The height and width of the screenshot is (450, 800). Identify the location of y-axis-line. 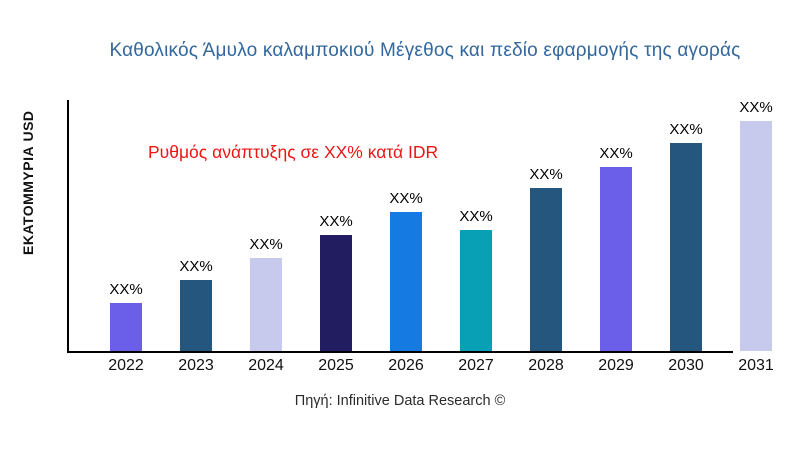
(68, 226).